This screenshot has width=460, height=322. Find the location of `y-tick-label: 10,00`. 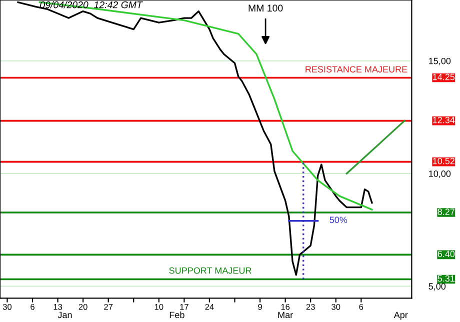

y-tick-label: 10,00 is located at coordinates (440, 174).